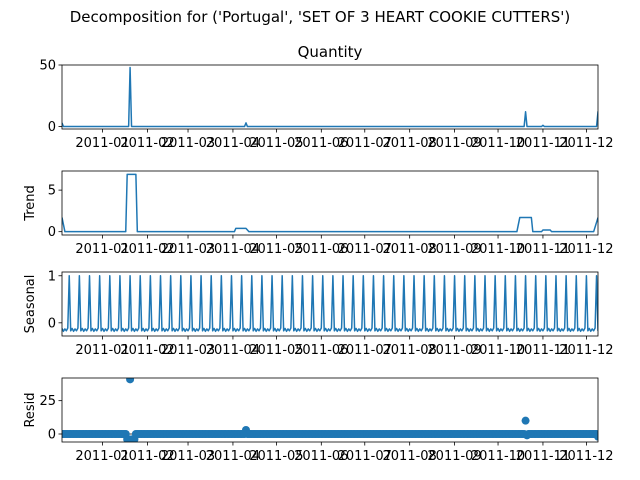  What do you see at coordinates (47, 66) in the screenshot?
I see `ytick-label: 50` at bounding box center [47, 66].